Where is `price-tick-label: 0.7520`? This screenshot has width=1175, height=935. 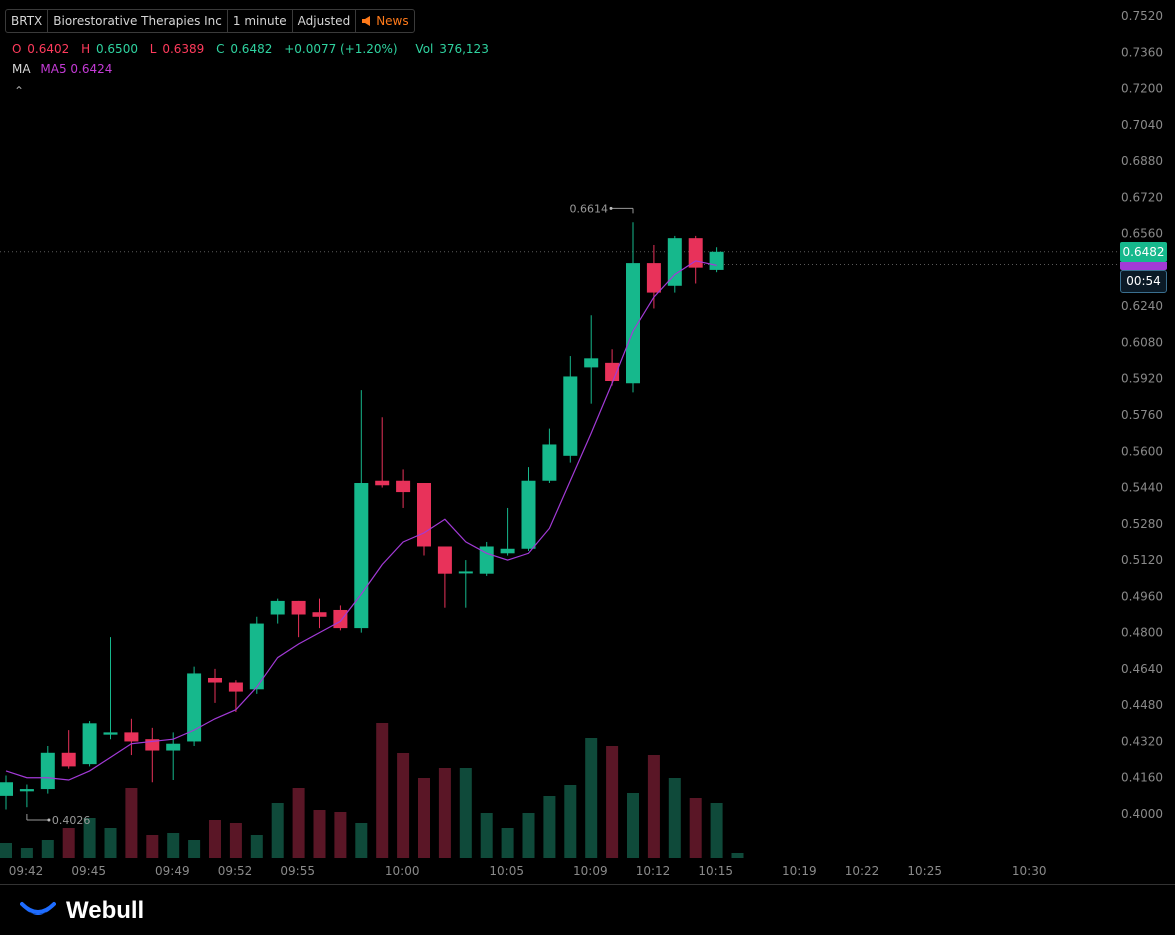
price-tick-label: 0.7520 is located at coordinates (1142, 16).